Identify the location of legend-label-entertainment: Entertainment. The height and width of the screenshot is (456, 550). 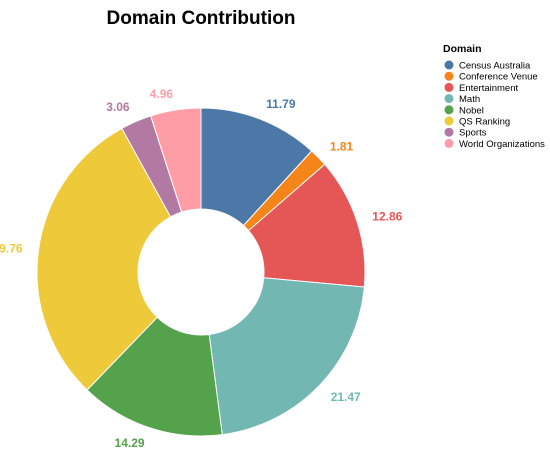
(489, 88).